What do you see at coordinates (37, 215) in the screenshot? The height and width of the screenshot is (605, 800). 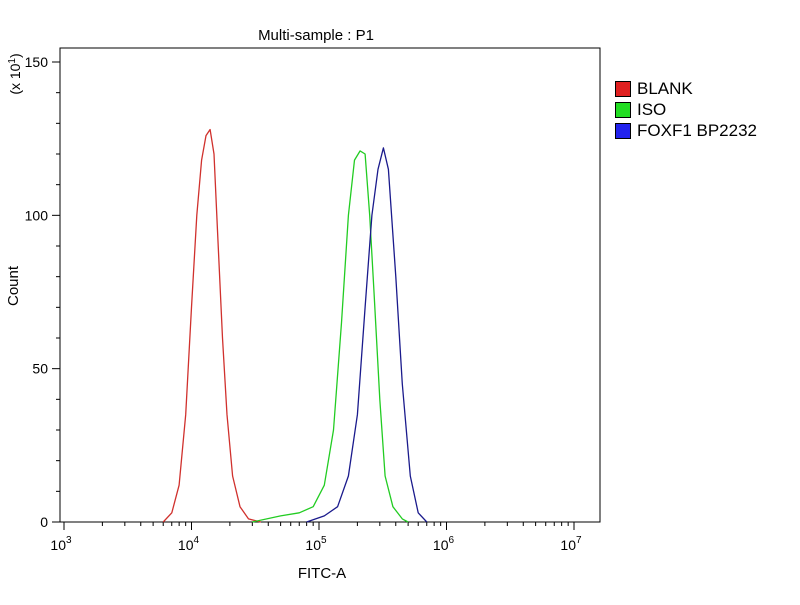 I see `y-tick-label: 100` at bounding box center [37, 215].